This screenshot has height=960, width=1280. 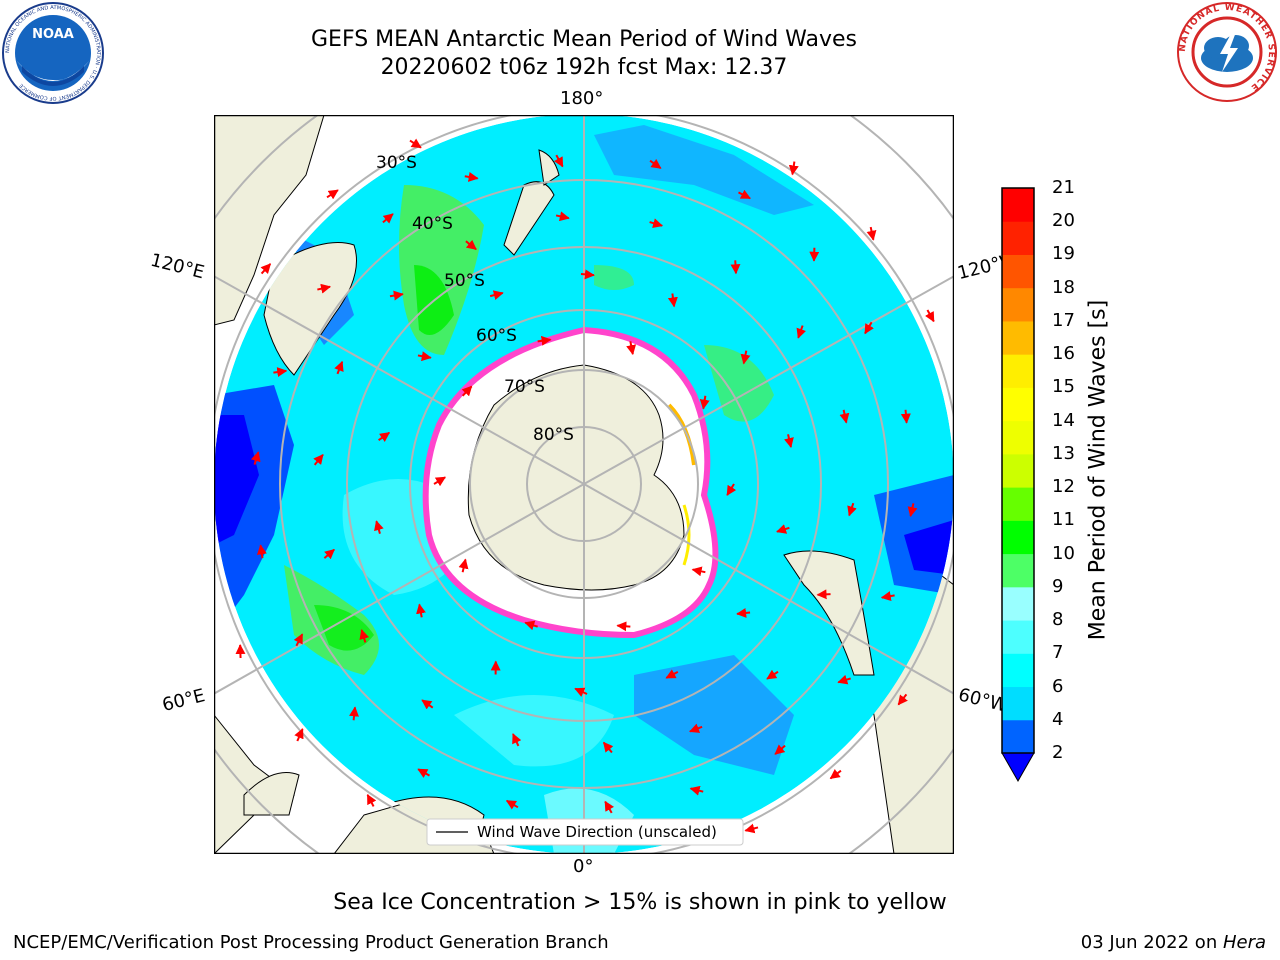 I want to click on colorbar-tick-label: 10, so click(x=1063, y=553).